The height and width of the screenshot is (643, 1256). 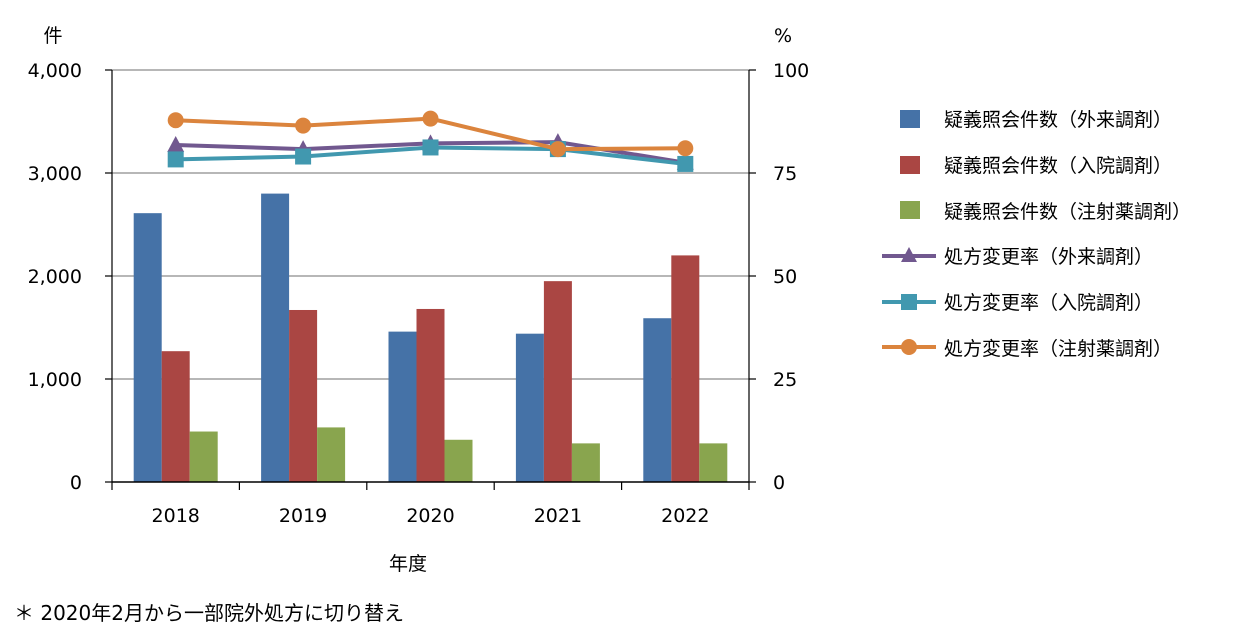 I want to click on legend-item-line-injection: 処方変更率（注射薬調剤）, so click(x=1035, y=347).